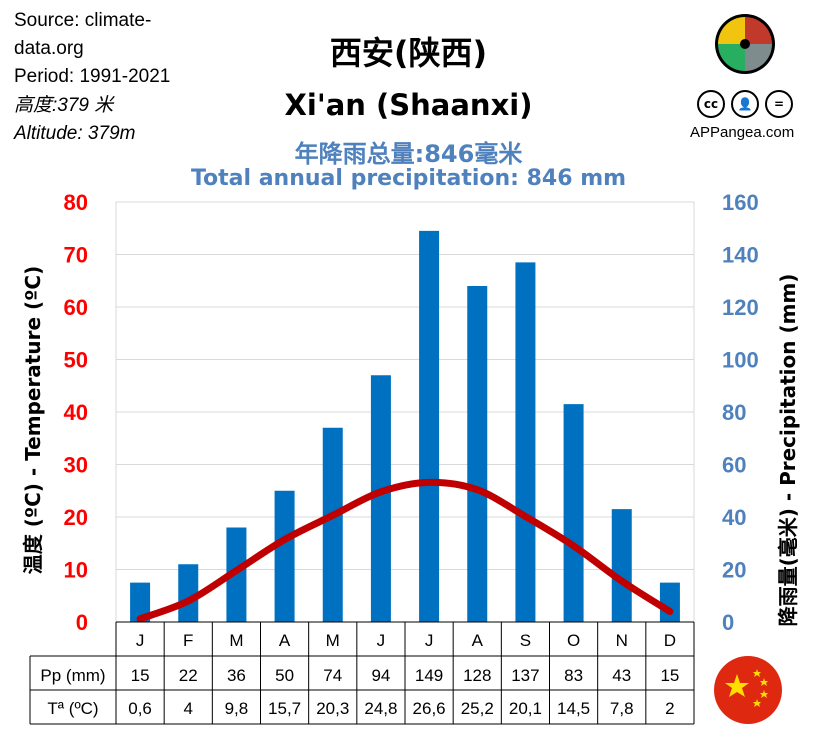  I want to click on temp-value-label: 14,5, so click(573, 708).